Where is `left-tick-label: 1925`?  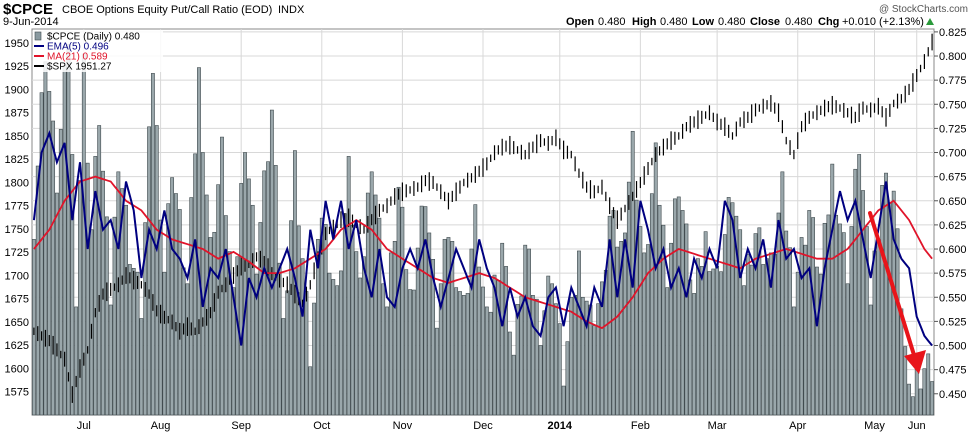
left-tick-label: 1925 is located at coordinates (17, 67).